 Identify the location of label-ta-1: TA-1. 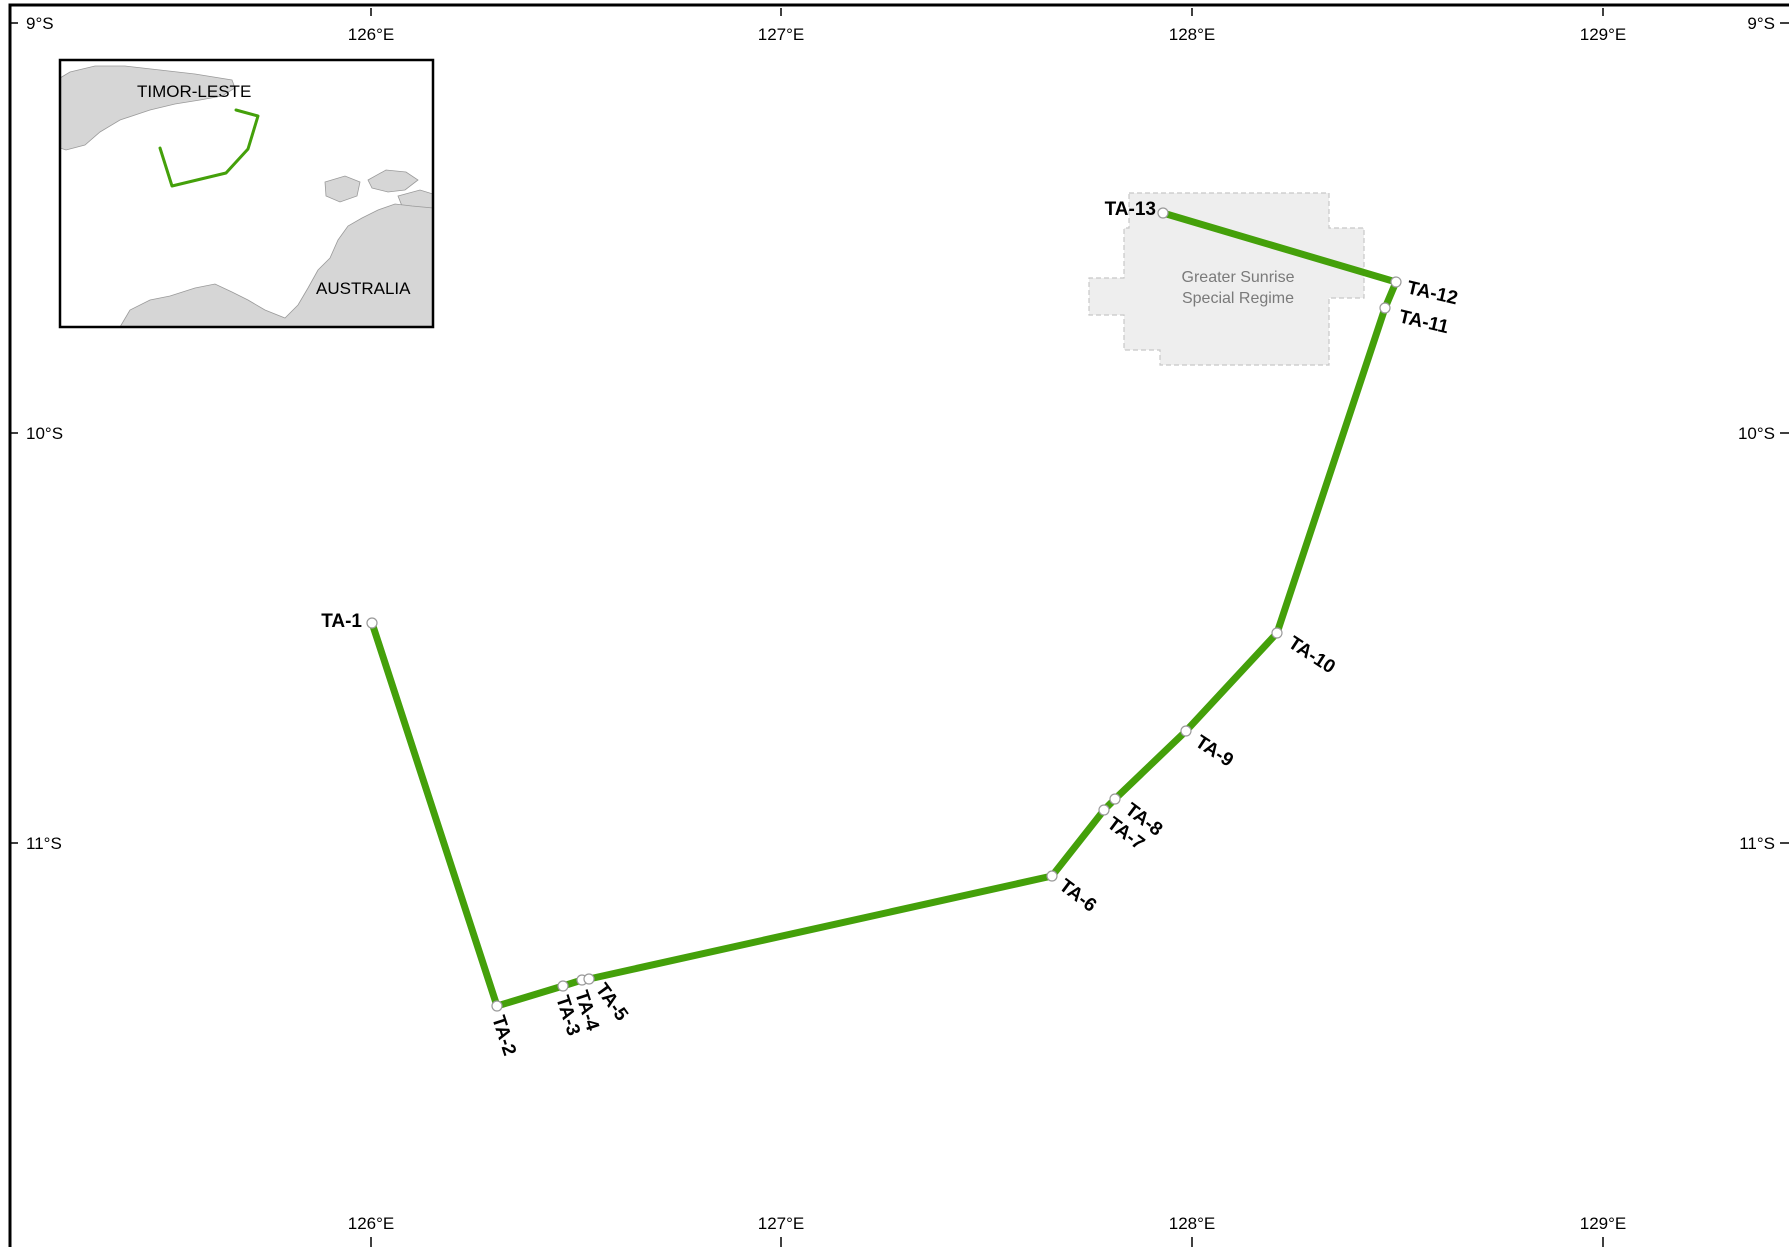
(341, 621).